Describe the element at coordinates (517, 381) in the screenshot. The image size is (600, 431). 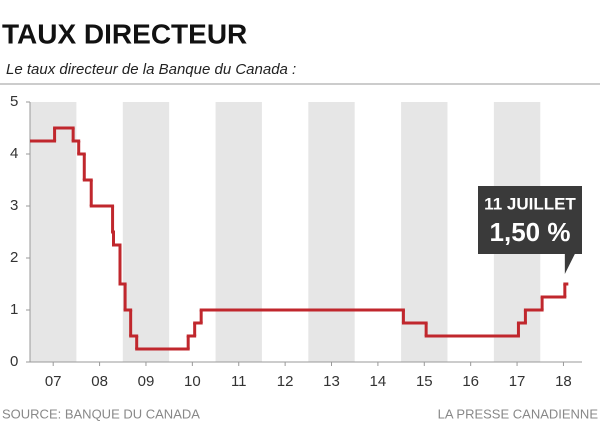
I see `x-tick-label: 17` at that location.